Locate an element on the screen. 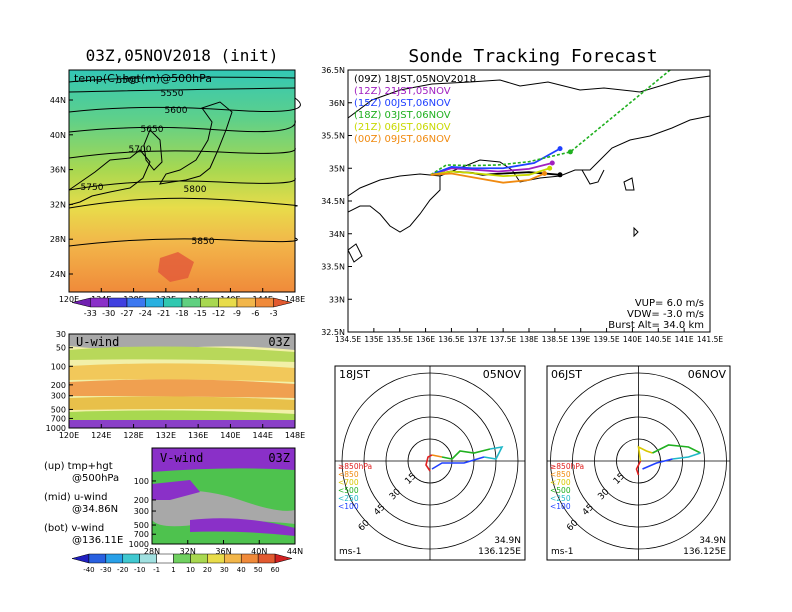 Image resolution: width=792 pixels, height=612 pixels. hodograph-trace is located at coordinates (466, 454).